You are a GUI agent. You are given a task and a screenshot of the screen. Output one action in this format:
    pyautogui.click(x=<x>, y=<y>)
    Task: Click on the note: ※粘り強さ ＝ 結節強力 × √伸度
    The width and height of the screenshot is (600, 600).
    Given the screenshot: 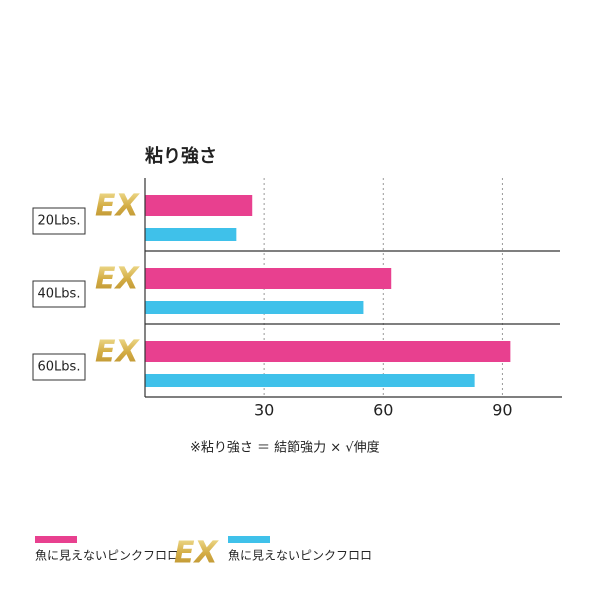 What is the action you would take?
    pyautogui.click(x=285, y=448)
    